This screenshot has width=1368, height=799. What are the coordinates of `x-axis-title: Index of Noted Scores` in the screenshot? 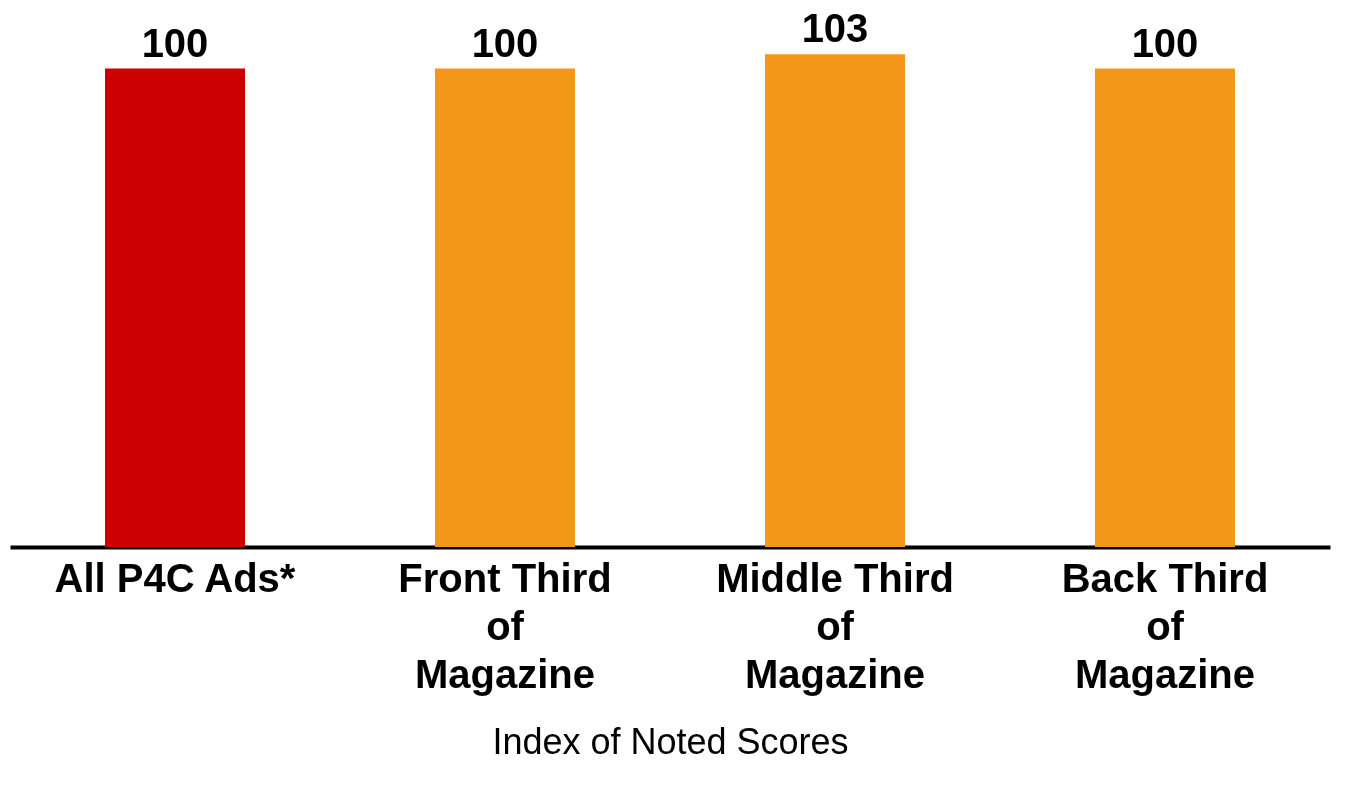 It's located at (670, 741).